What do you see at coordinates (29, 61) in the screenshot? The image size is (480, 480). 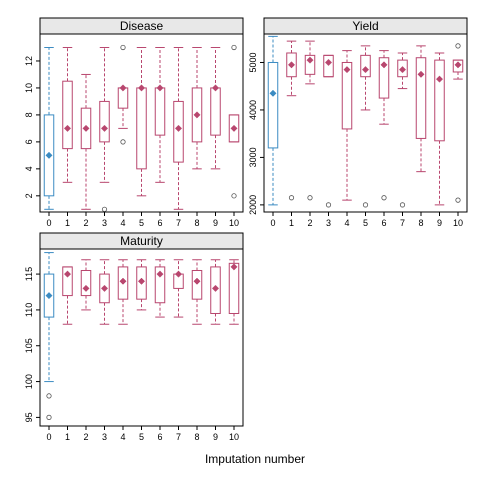 I see `y-tick-label: 12` at bounding box center [29, 61].